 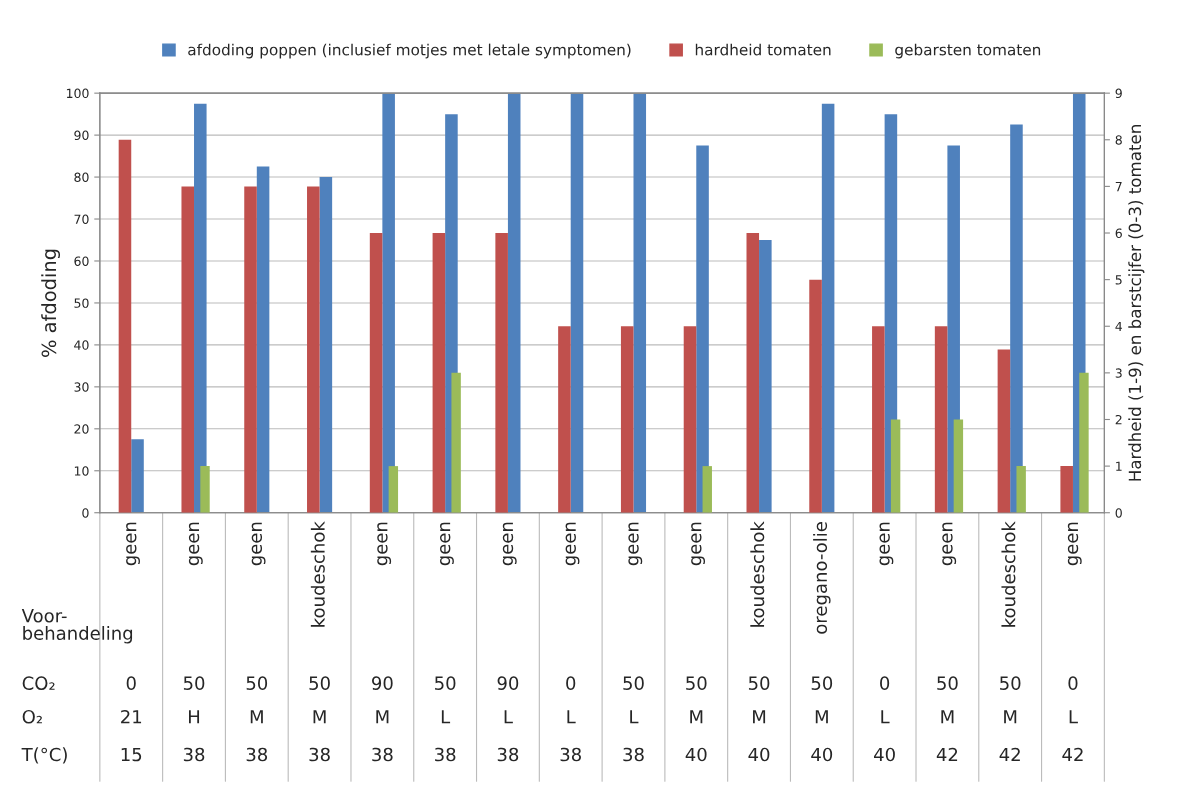 What do you see at coordinates (81, 261) in the screenshot?
I see `y-tick-label: 60` at bounding box center [81, 261].